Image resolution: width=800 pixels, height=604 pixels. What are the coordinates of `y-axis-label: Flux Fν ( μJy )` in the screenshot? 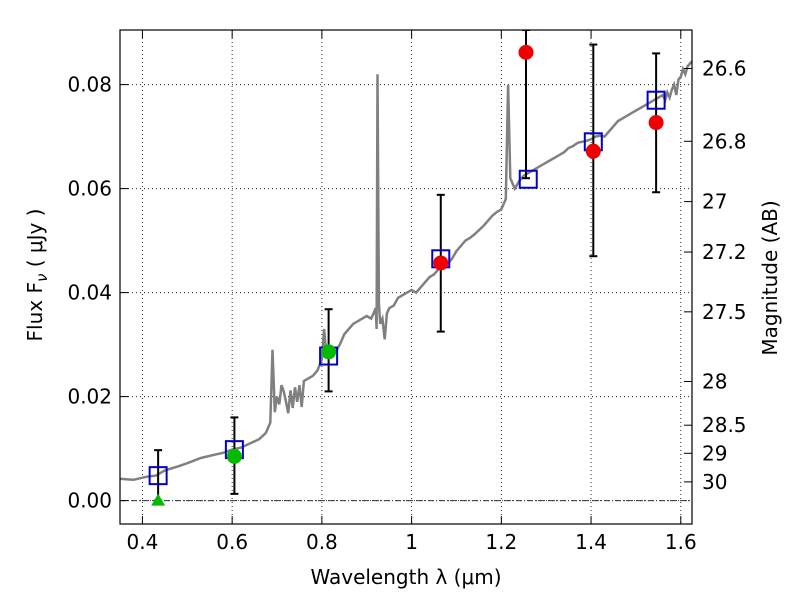 It's located at (37, 275).